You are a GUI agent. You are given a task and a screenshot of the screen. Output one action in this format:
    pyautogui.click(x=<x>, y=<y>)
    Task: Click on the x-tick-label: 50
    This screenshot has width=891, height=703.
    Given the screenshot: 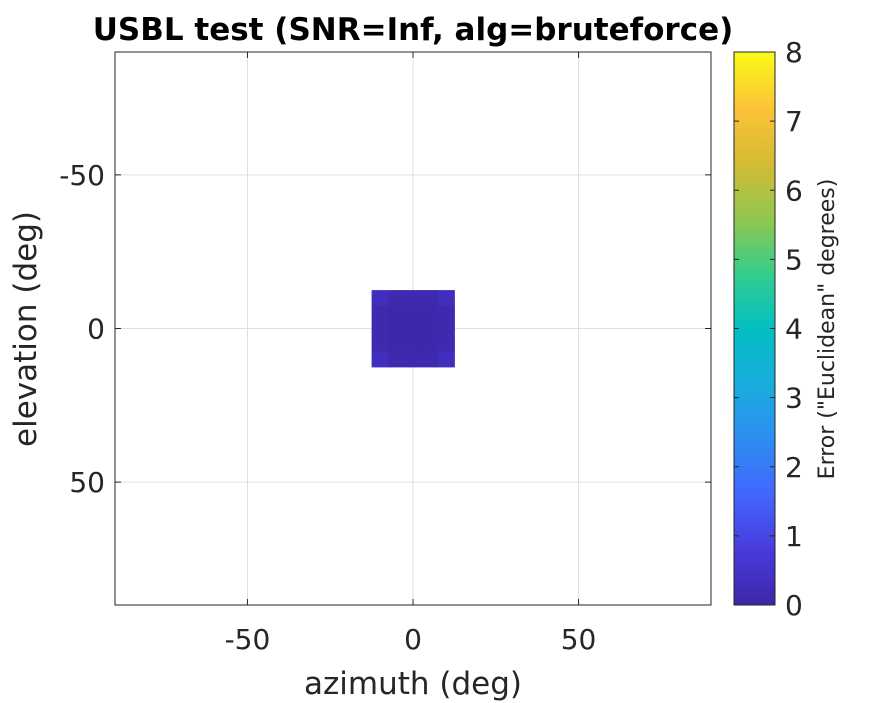 What is the action you would take?
    pyautogui.click(x=579, y=639)
    